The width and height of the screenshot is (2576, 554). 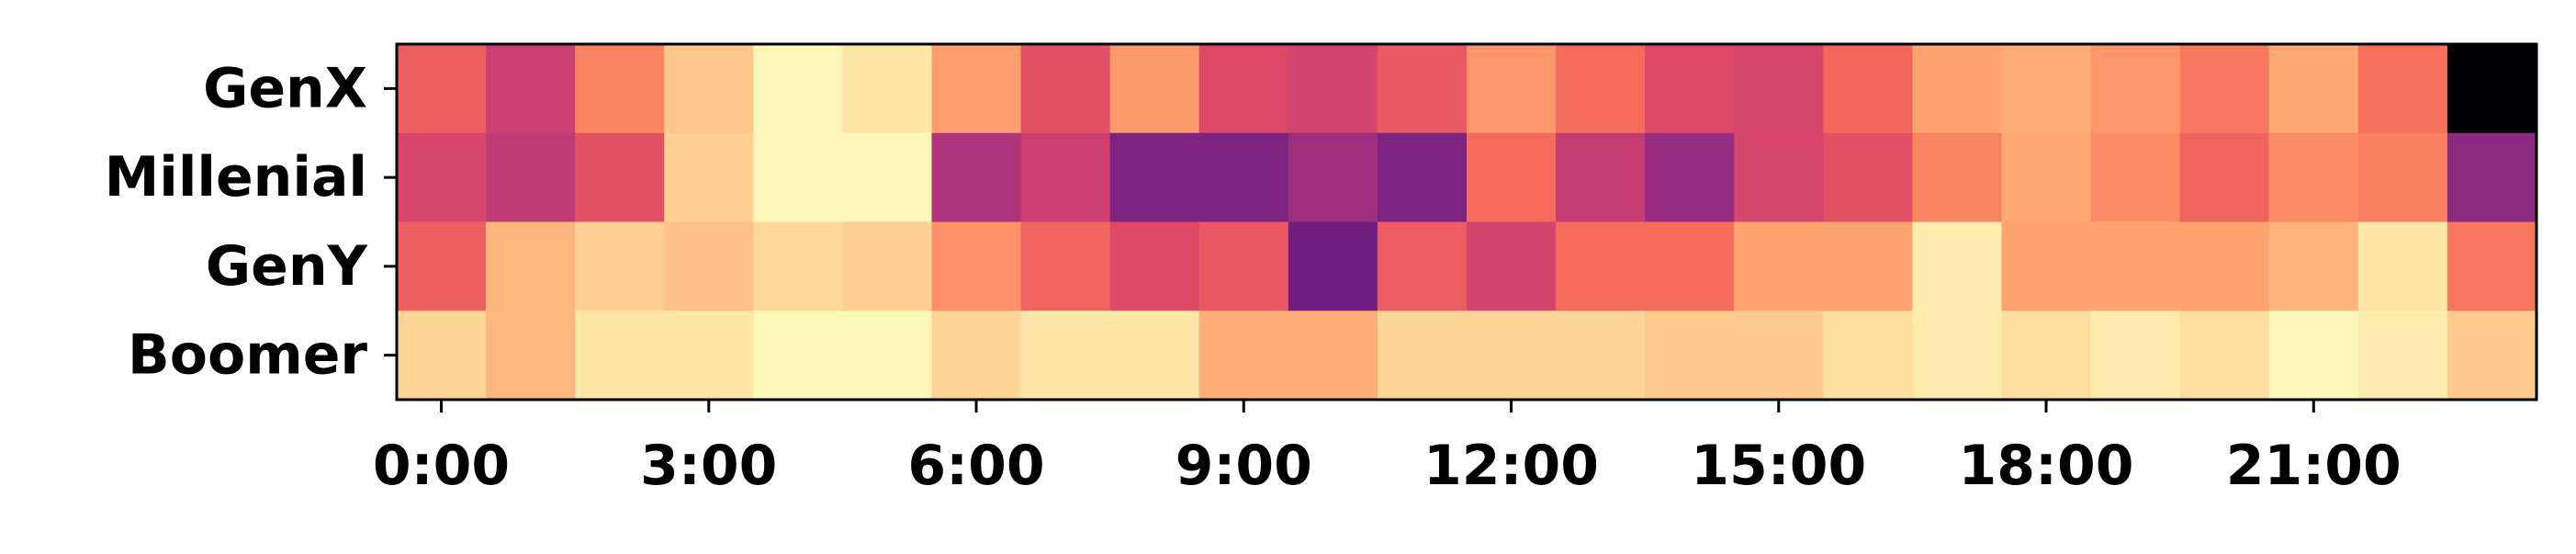 What do you see at coordinates (1511, 466) in the screenshot?
I see `x-tick-label: 12:00` at bounding box center [1511, 466].